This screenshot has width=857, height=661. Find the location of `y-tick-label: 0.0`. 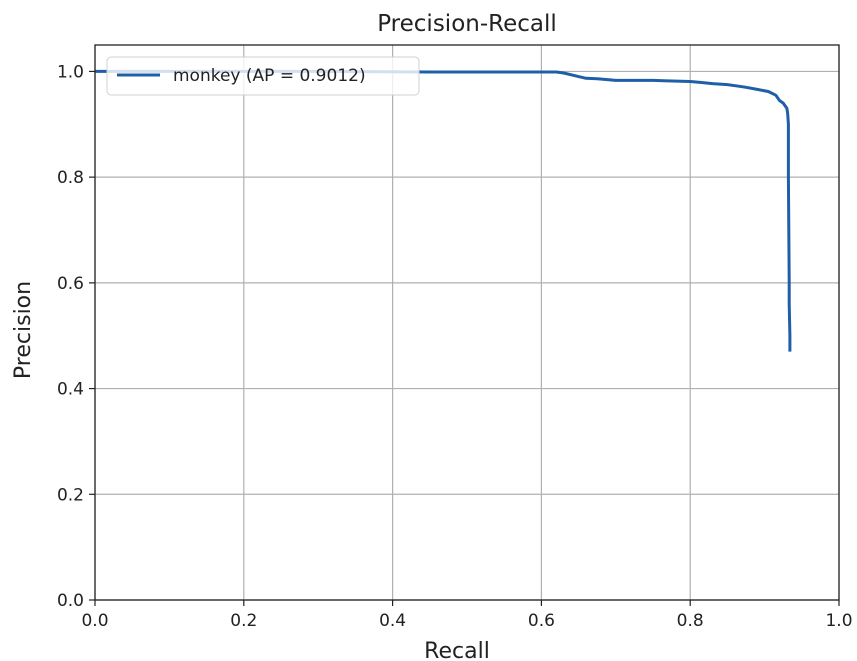

y-tick-label: 0.0 is located at coordinates (70, 601).